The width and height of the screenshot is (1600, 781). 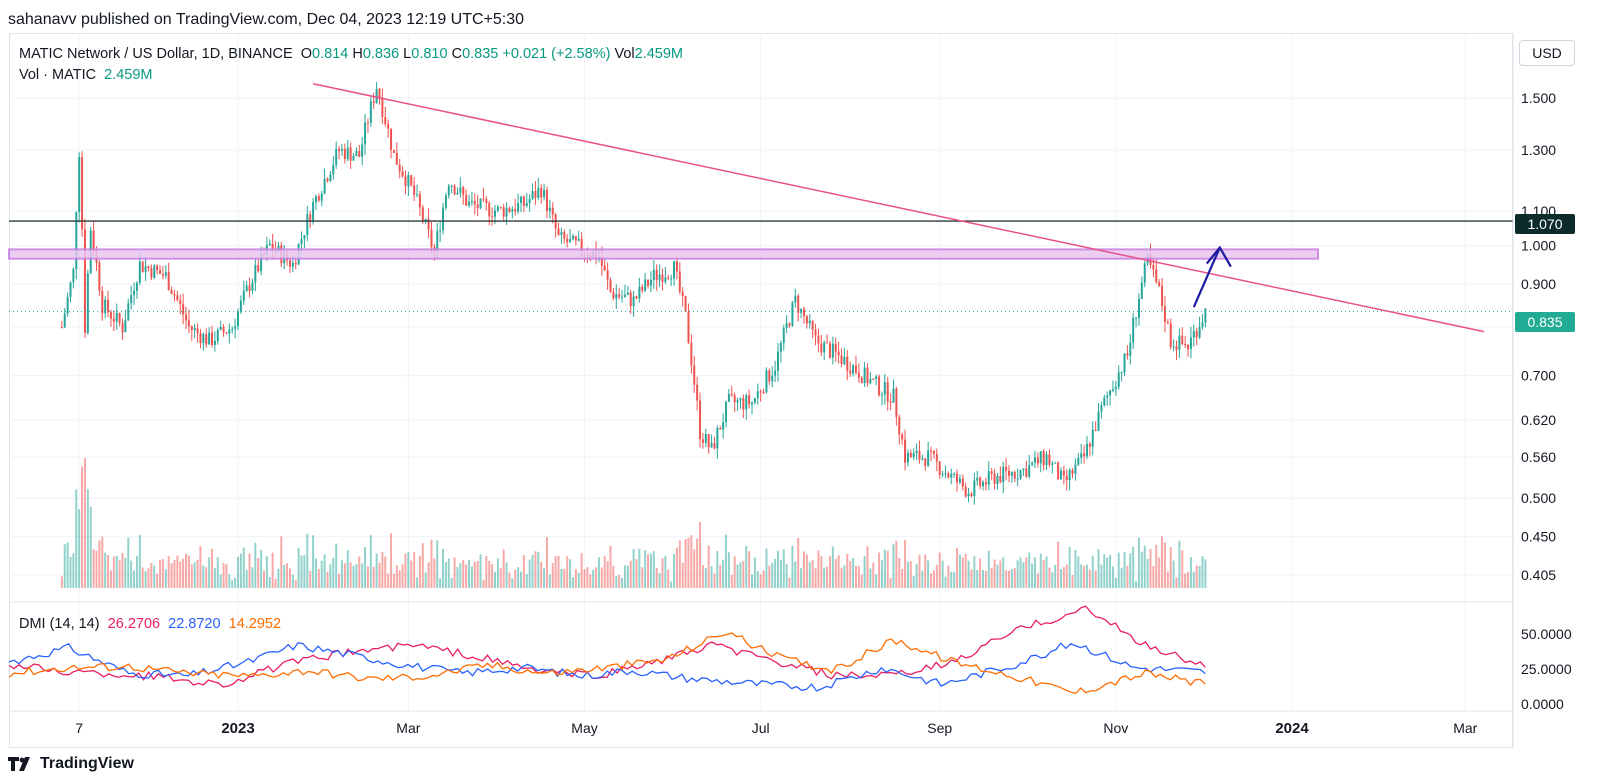 I want to click on tradingview-logo: TradingView, so click(x=71, y=764).